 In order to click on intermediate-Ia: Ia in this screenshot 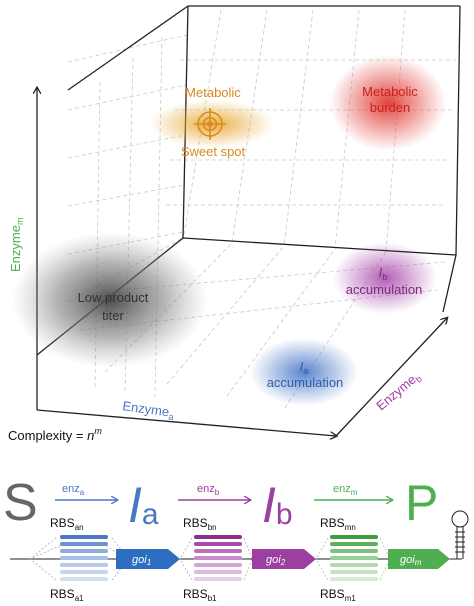, I will do `click(143, 505)`.